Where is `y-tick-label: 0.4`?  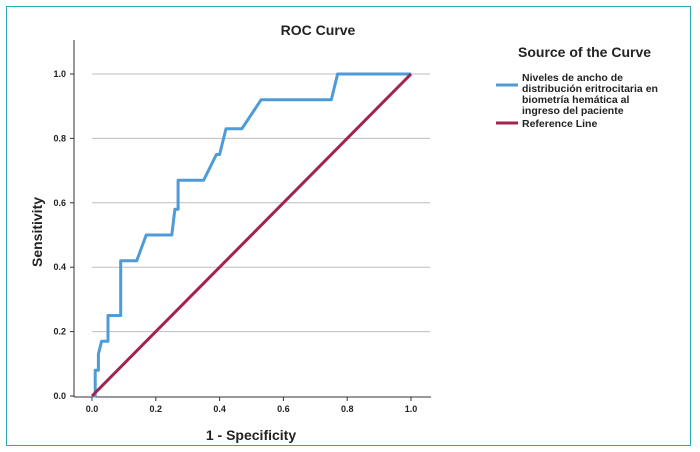 y-tick-label: 0.4 is located at coordinates (59, 267).